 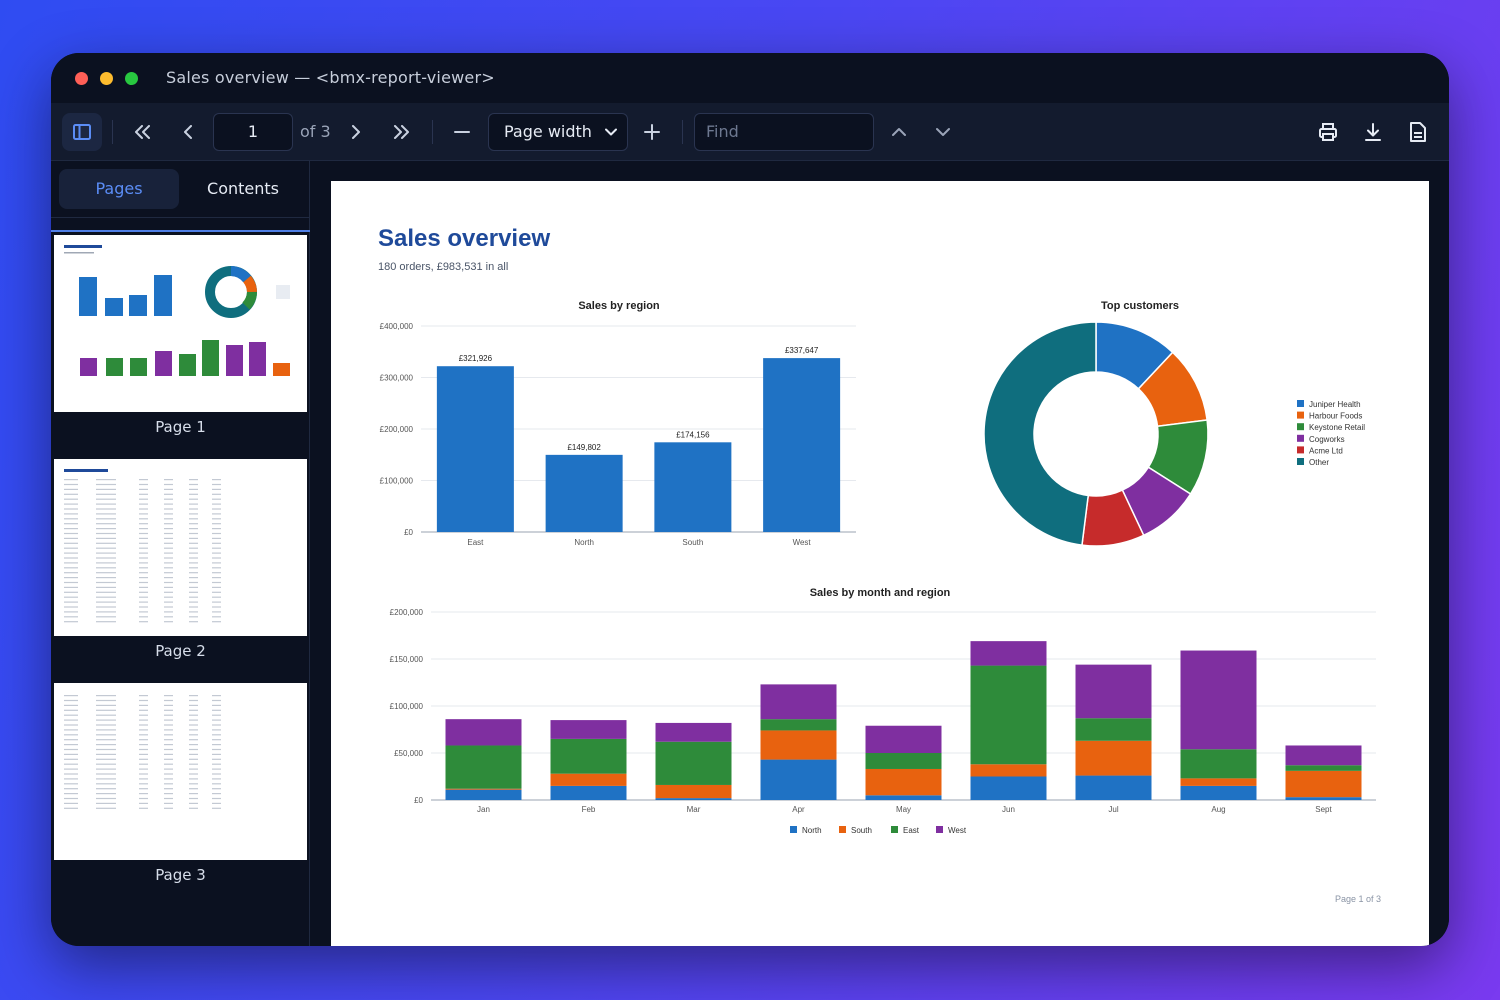 What do you see at coordinates (1418, 132) in the screenshot?
I see `document-properties-button` at bounding box center [1418, 132].